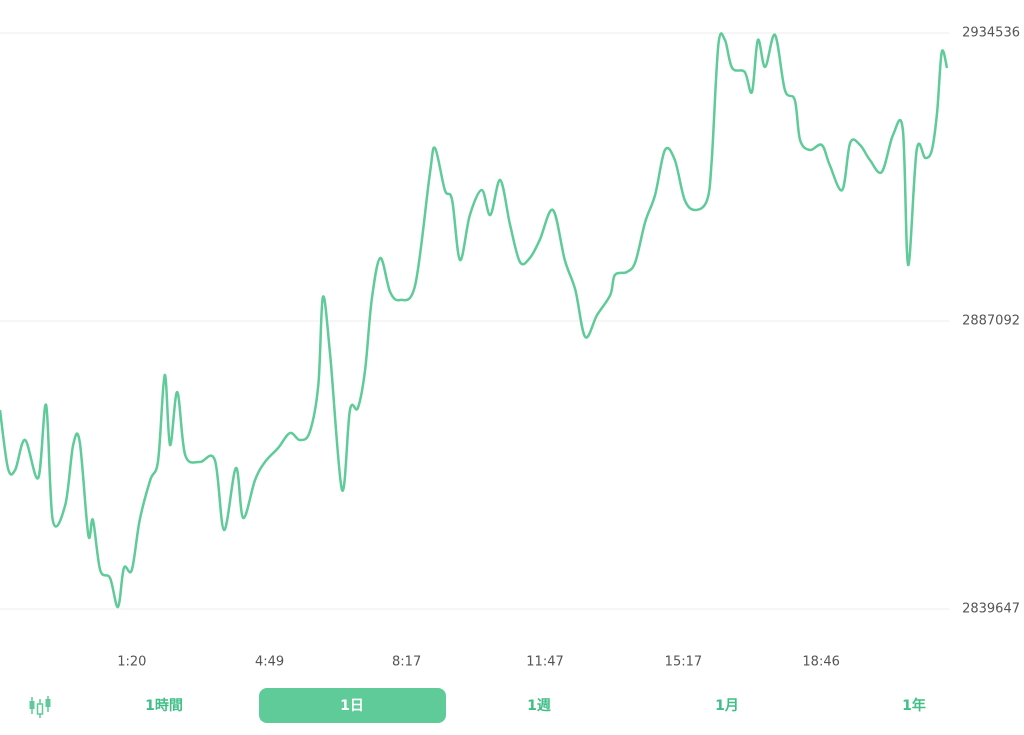 This screenshot has height=735, width=1024. What do you see at coordinates (40, 707) in the screenshot?
I see `chart-type-icon` at bounding box center [40, 707].